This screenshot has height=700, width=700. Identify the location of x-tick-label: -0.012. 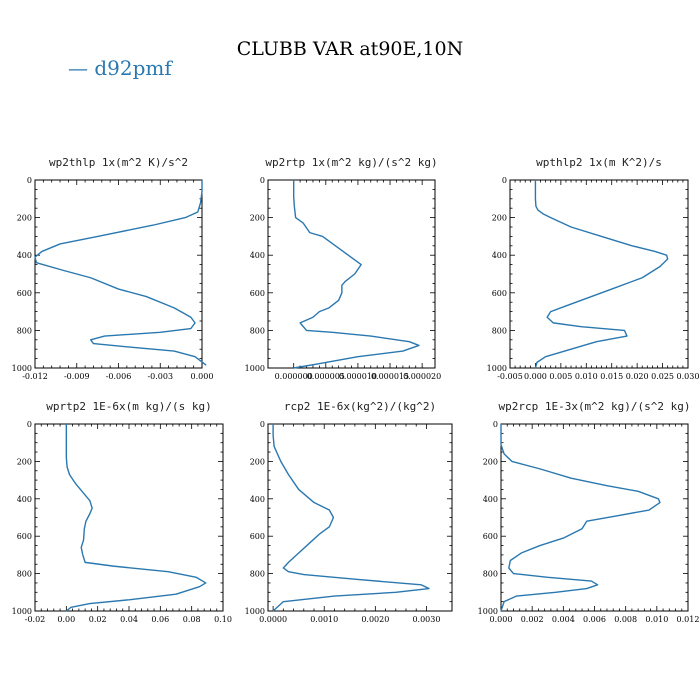
(35, 376).